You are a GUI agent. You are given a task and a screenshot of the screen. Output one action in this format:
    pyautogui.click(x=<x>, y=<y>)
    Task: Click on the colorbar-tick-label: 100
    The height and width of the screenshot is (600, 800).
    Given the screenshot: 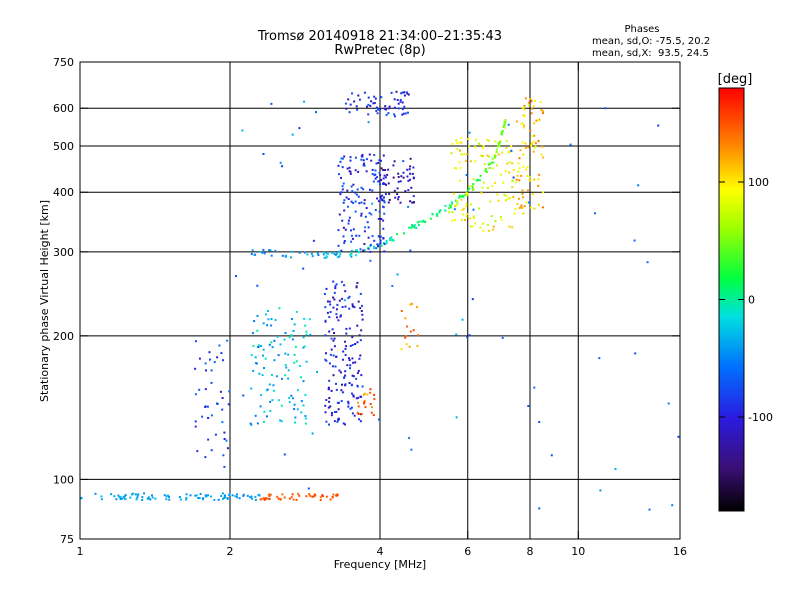 What is the action you would take?
    pyautogui.click(x=758, y=182)
    